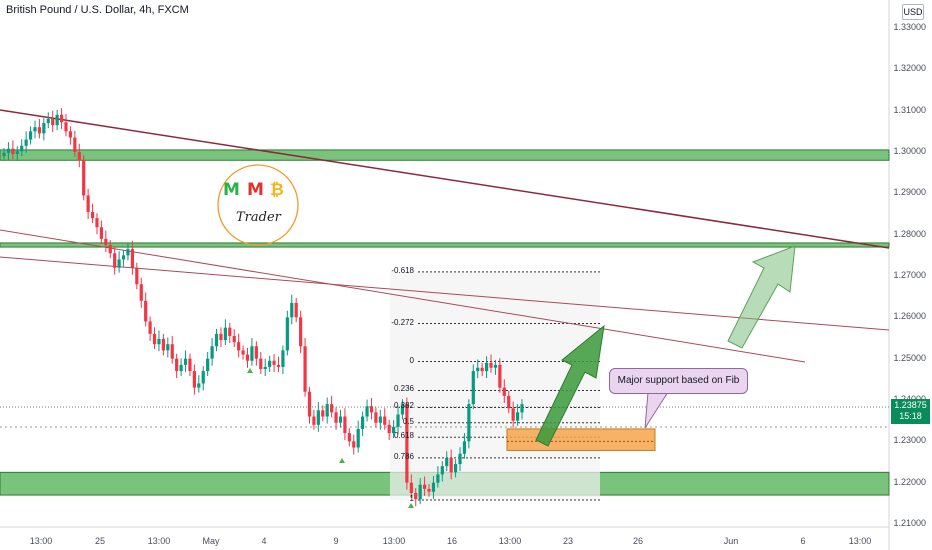 This screenshot has height=550, width=932. Describe the element at coordinates (803, 541) in the screenshot. I see `x-tick-label: 6` at that location.